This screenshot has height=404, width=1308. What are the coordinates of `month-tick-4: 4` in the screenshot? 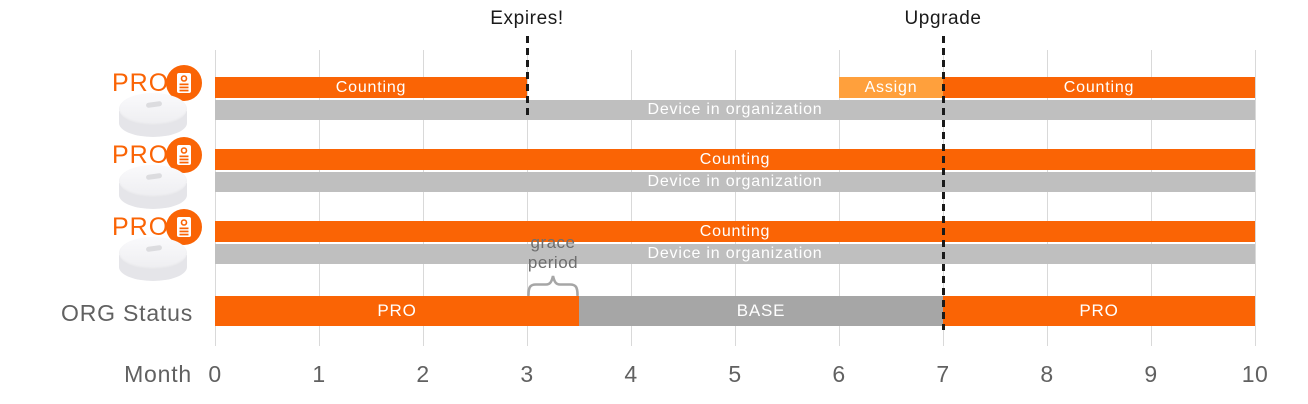 It's located at (631, 374).